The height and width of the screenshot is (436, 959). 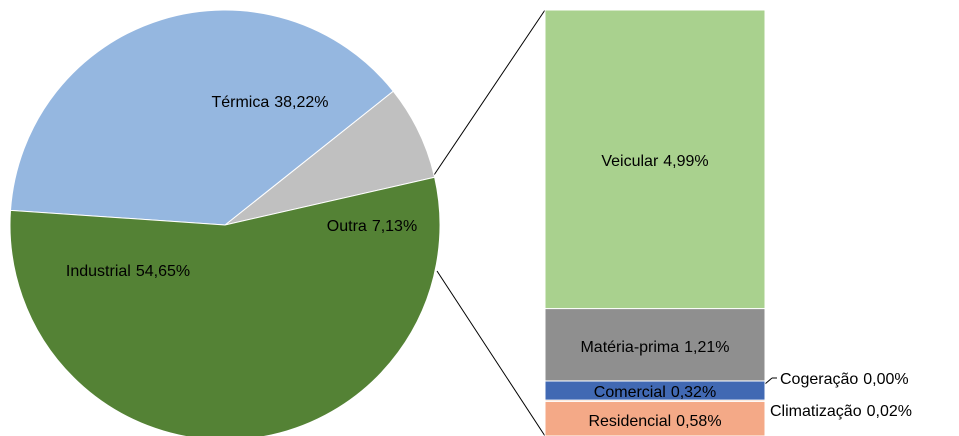 What do you see at coordinates (629, 421) in the screenshot?
I see `category-name: Residencial` at bounding box center [629, 421].